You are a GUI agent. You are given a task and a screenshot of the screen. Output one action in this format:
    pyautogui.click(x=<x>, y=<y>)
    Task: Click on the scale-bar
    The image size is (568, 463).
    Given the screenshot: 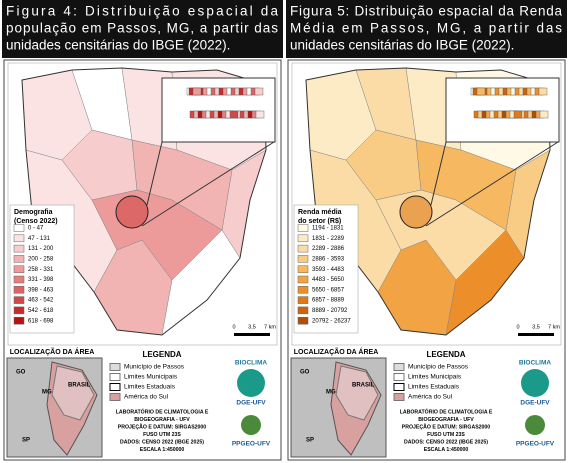 What is the action you would take?
    pyautogui.click(x=536, y=334)
    